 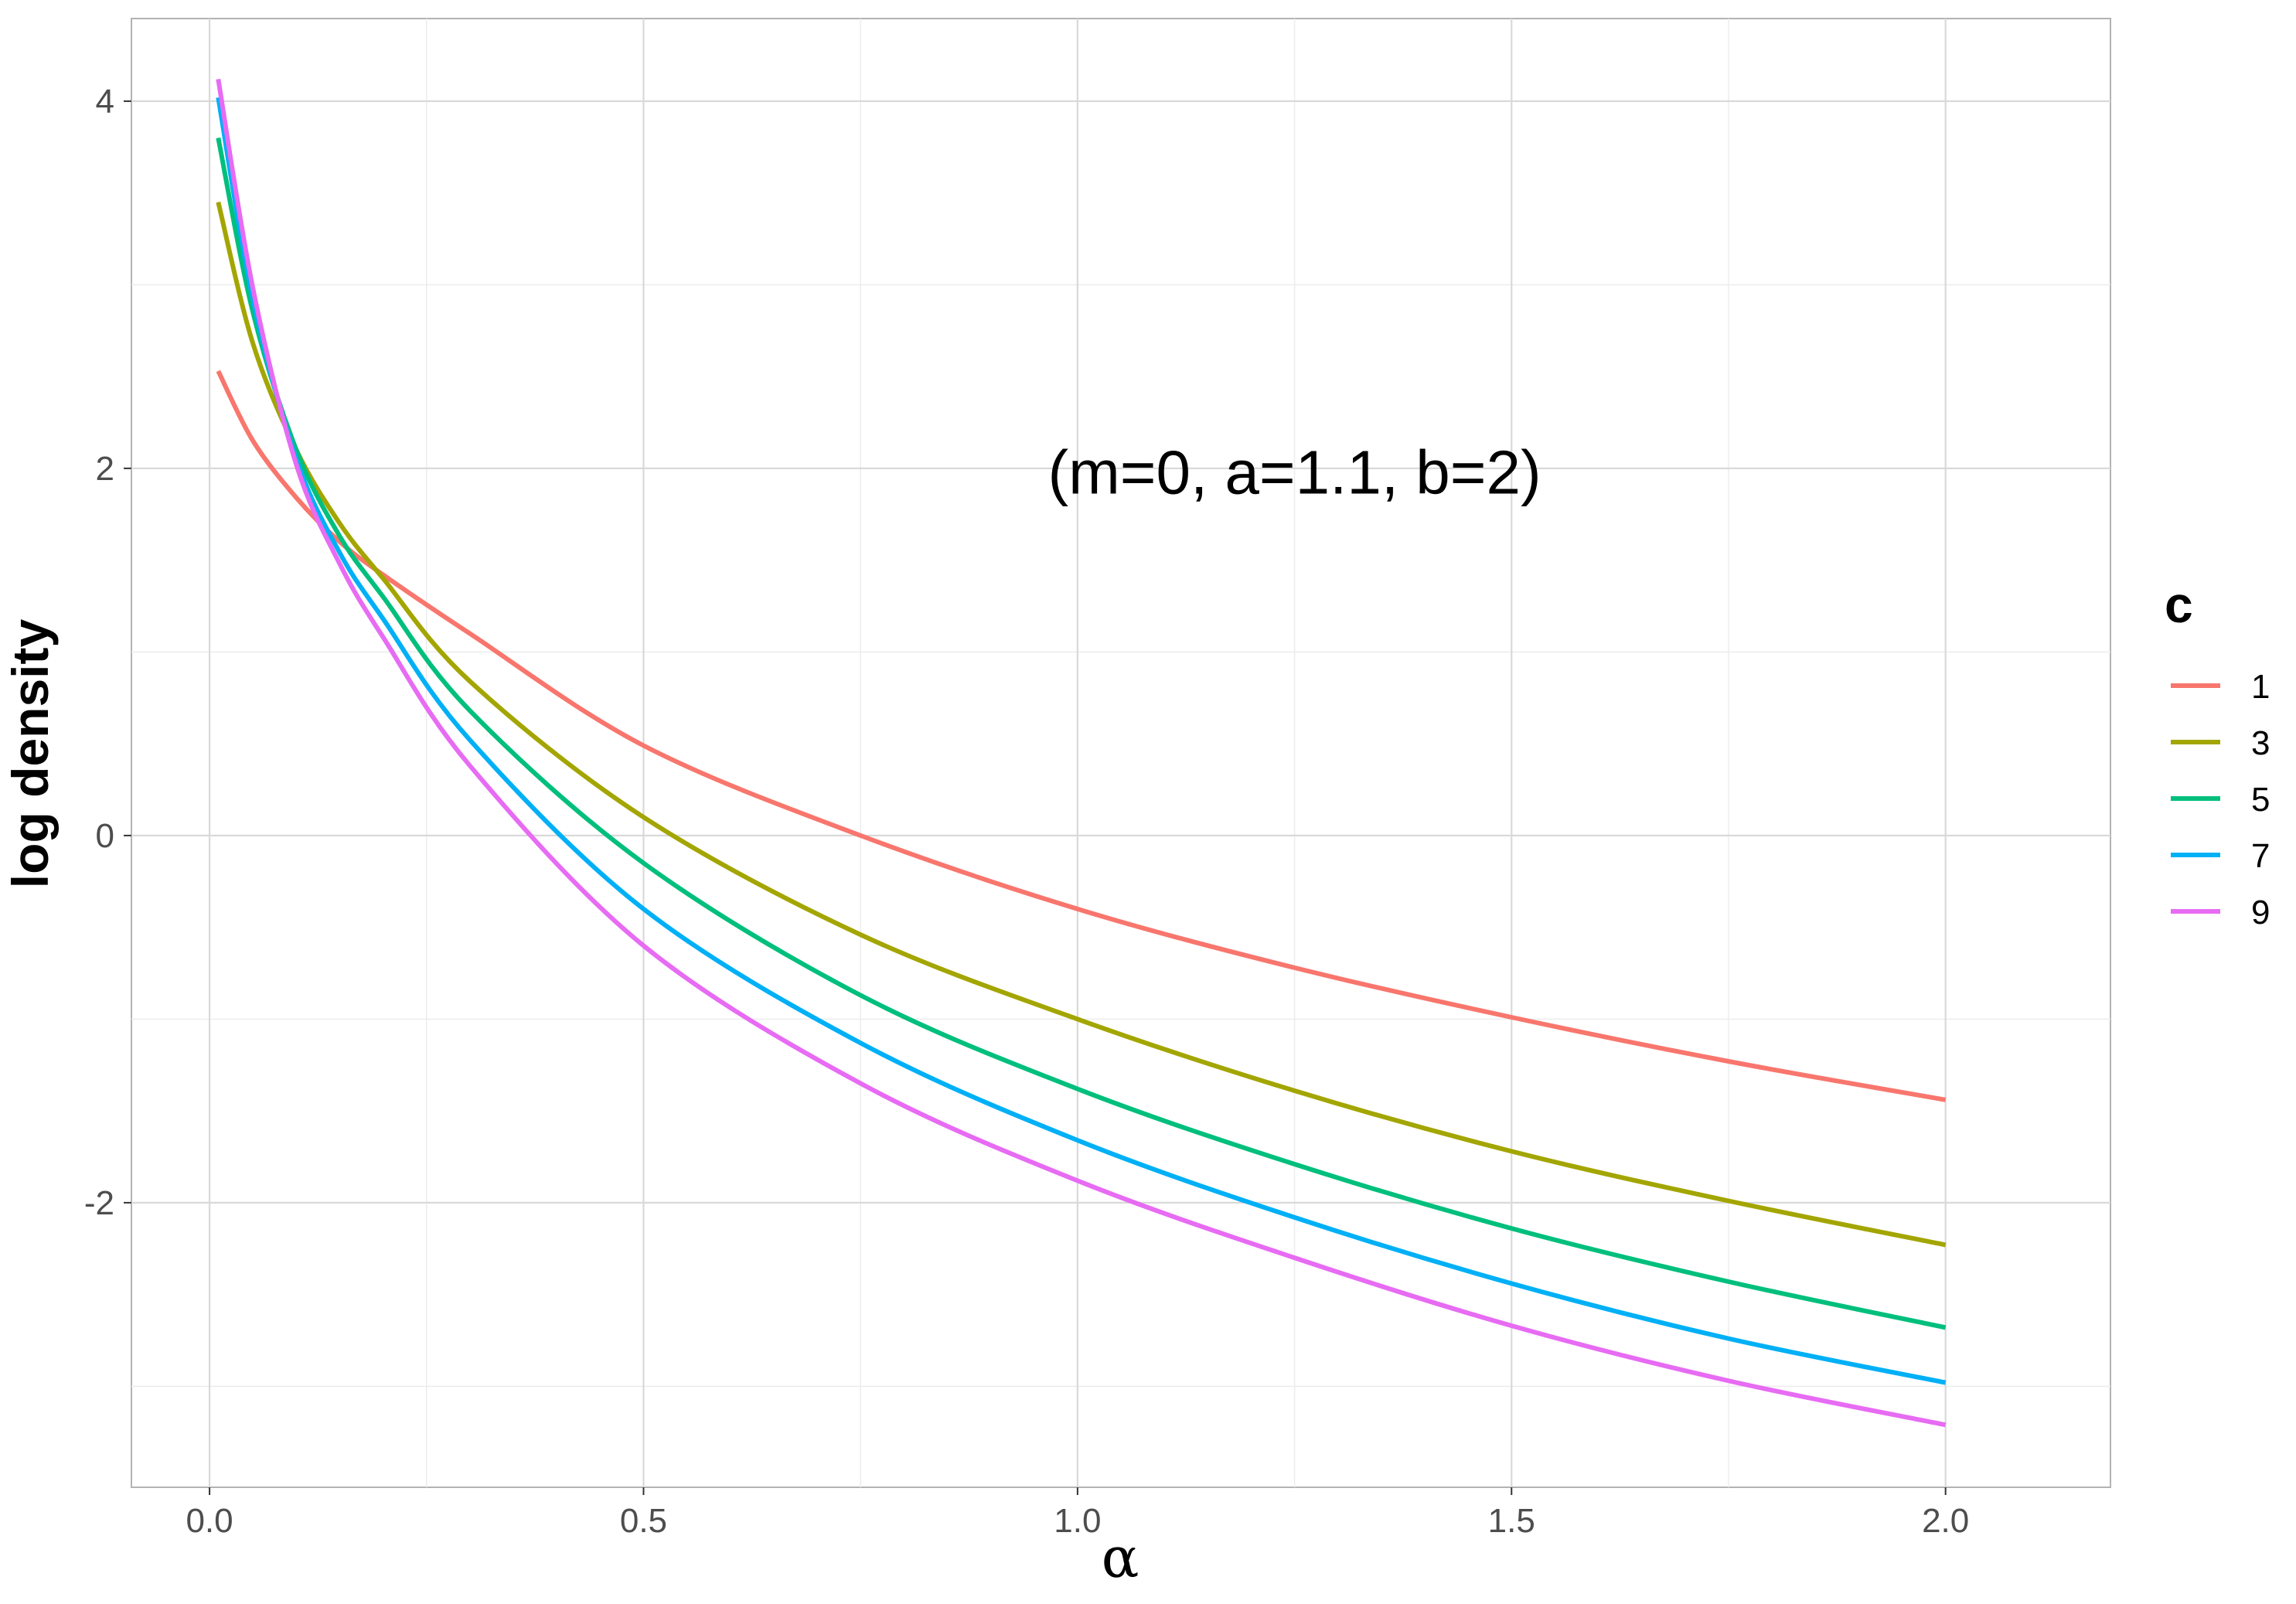 I want to click on x-axis: 0.0 0.5 1.0 1.5 2.0, so click(x=1077, y=1513).